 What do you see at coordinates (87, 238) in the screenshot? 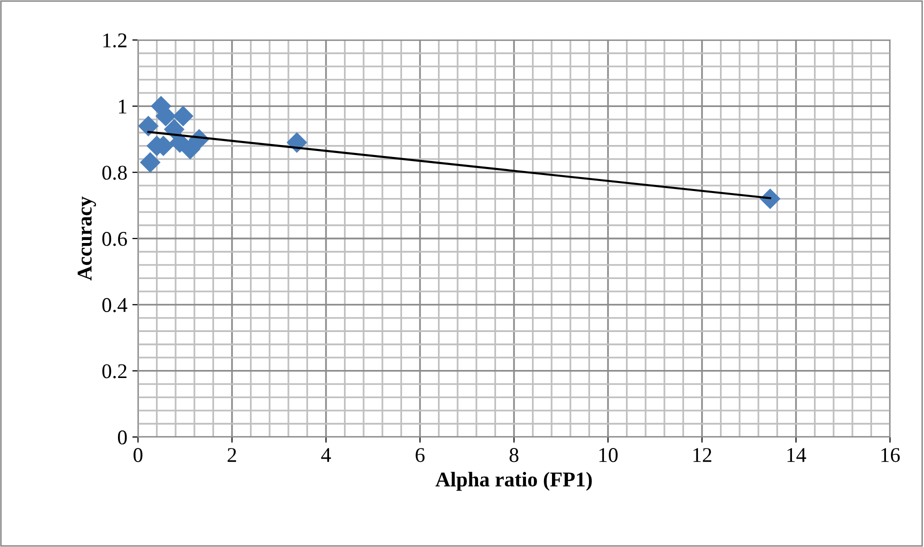
I see `y-axis-title: Accuracy` at bounding box center [87, 238].